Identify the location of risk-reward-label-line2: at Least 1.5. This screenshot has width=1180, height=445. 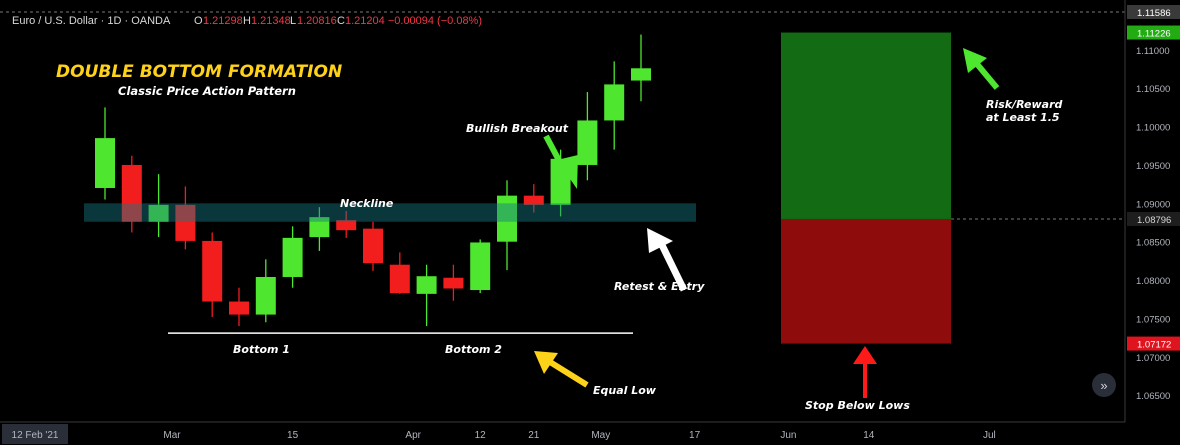
(1023, 117).